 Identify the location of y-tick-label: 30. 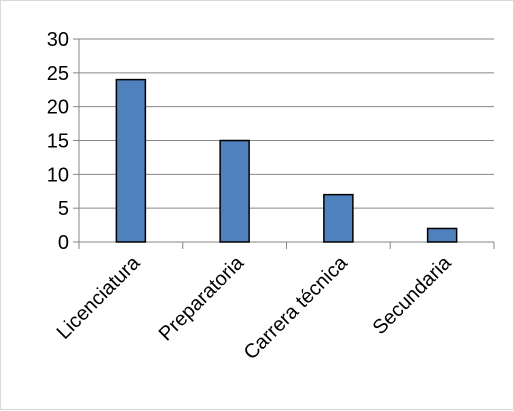
(58, 40).